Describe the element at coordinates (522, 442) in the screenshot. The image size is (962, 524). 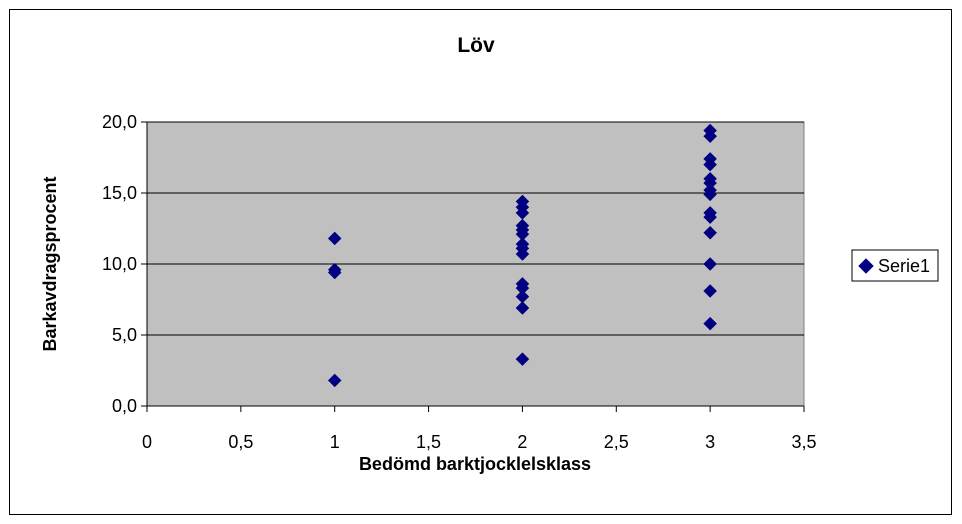
I see `x-tick-label: 2` at that location.